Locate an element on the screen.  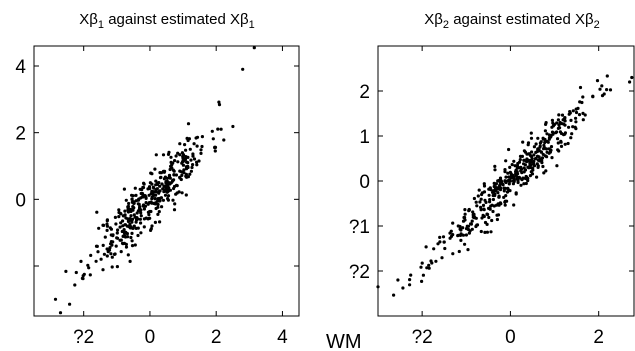
y-tick-label-left: 0 is located at coordinates (20, 200).